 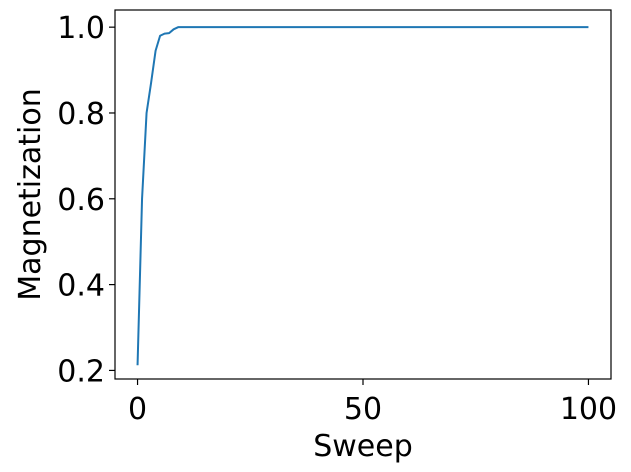 I want to click on y-tick-label: 0.4, so click(x=81, y=286).